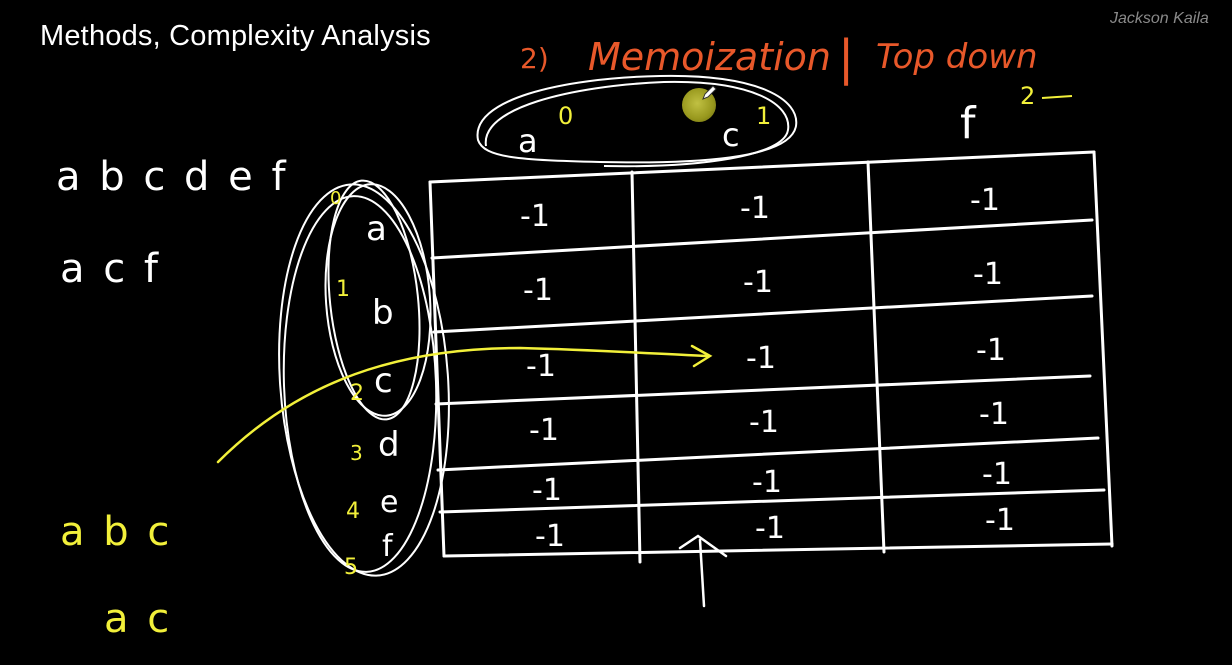 The height and width of the screenshot is (665, 1232). I want to click on row-letter-f: f, so click(388, 546).